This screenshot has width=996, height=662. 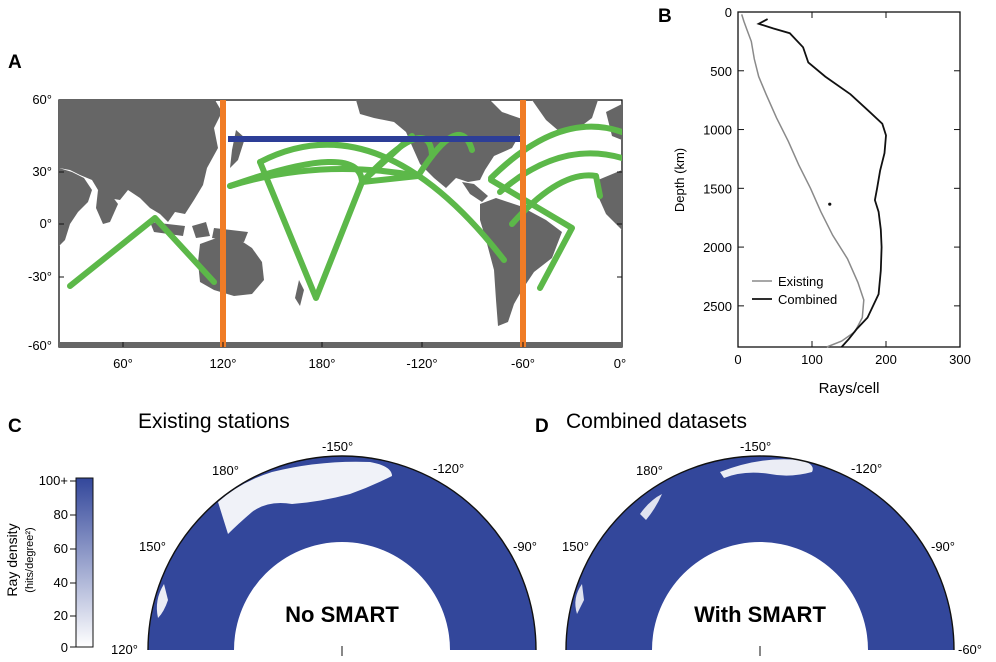 I want to click on map-ytick: -60°, so click(x=40, y=345).